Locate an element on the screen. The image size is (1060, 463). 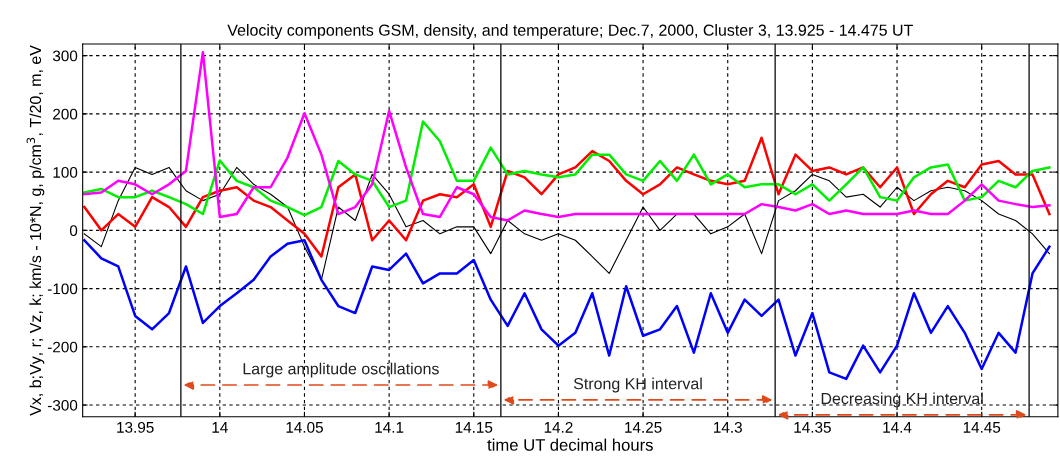
x-tick-label: 14.3 is located at coordinates (728, 427).